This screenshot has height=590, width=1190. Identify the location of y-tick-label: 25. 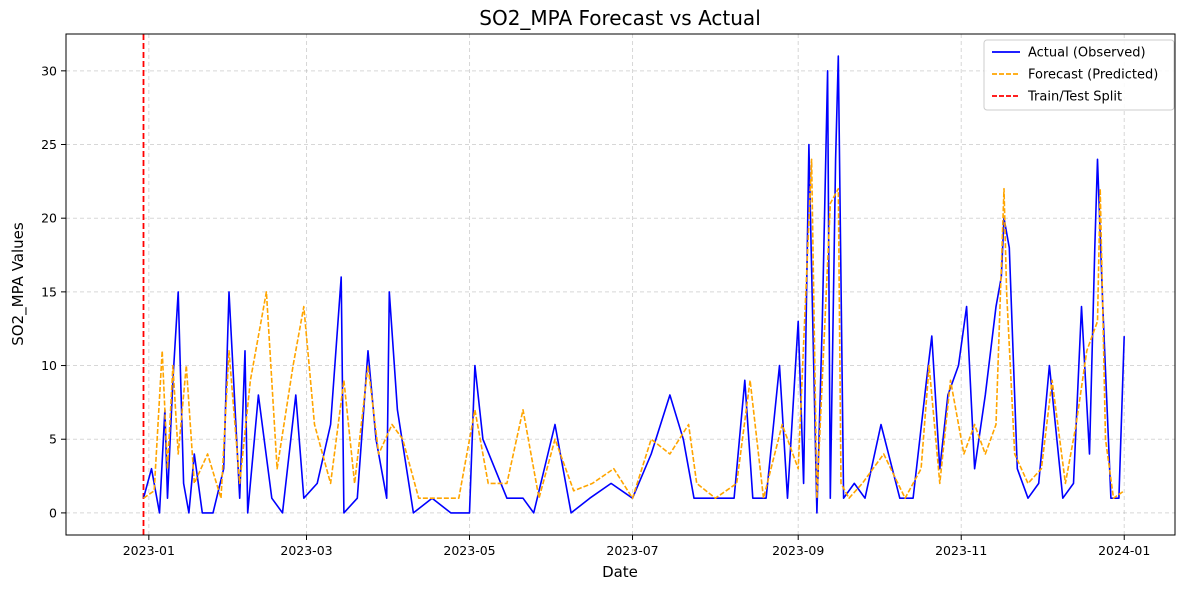
(49, 144).